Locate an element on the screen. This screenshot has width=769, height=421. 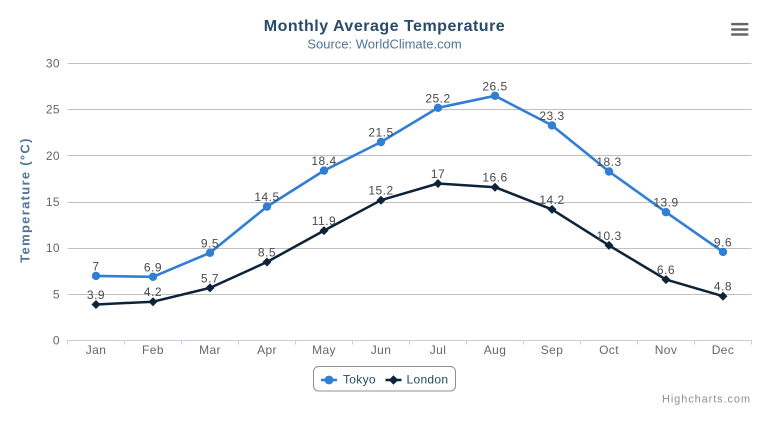
svg-text: Apr is located at coordinates (267, 350).